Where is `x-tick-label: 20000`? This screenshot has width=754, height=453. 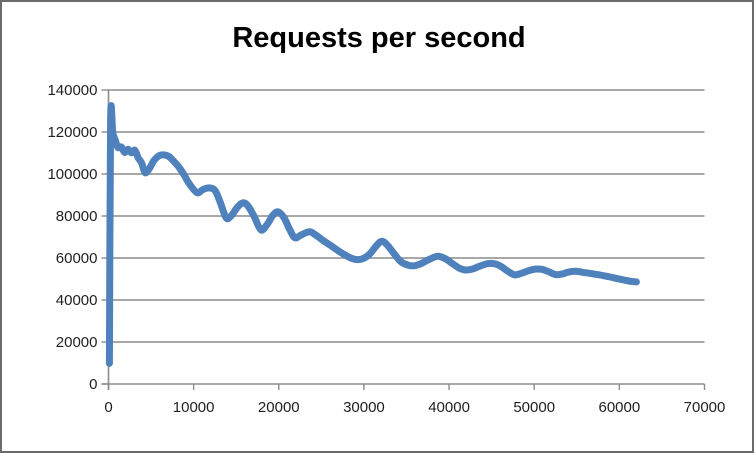 x-tick-label: 20000 is located at coordinates (279, 407).